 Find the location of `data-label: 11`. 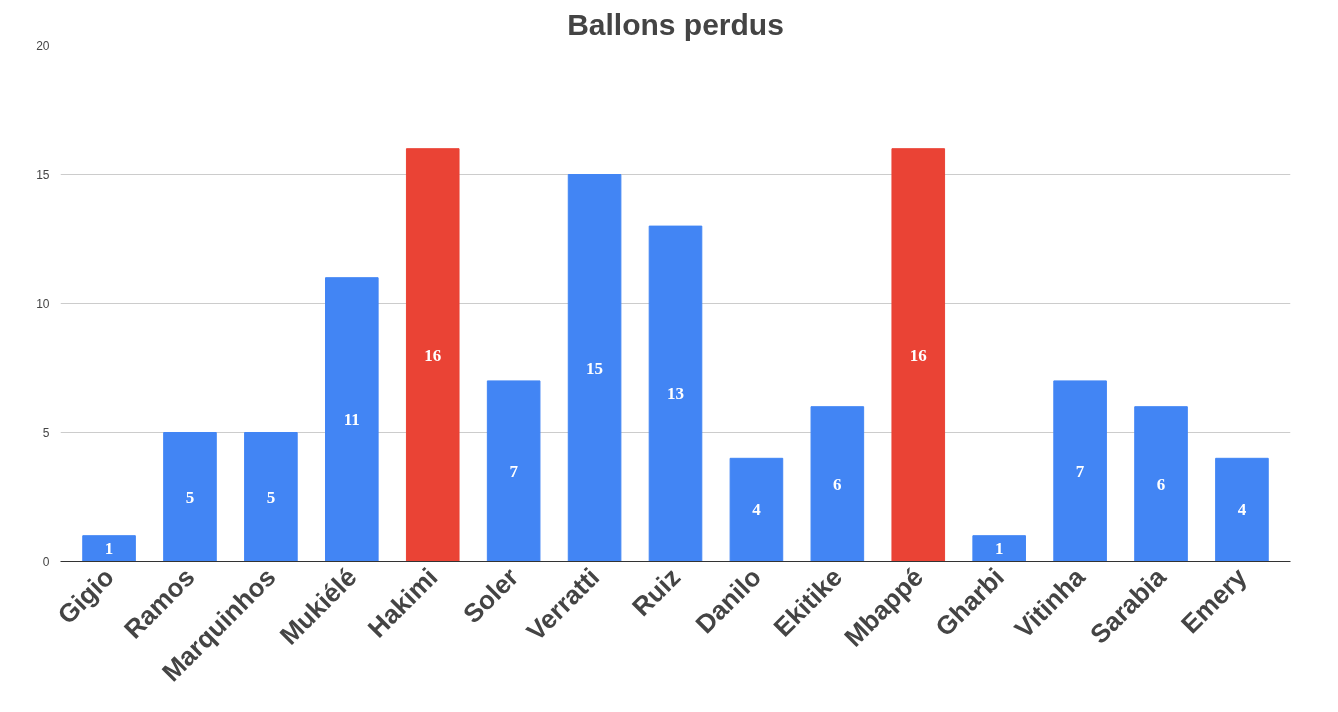

data-label: 11 is located at coordinates (351, 420).